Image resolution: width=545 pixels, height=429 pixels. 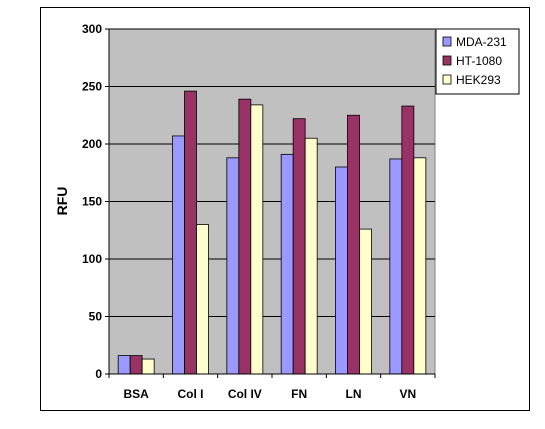 What do you see at coordinates (124, 365) in the screenshot?
I see `bar-mda-231-bsa` at bounding box center [124, 365].